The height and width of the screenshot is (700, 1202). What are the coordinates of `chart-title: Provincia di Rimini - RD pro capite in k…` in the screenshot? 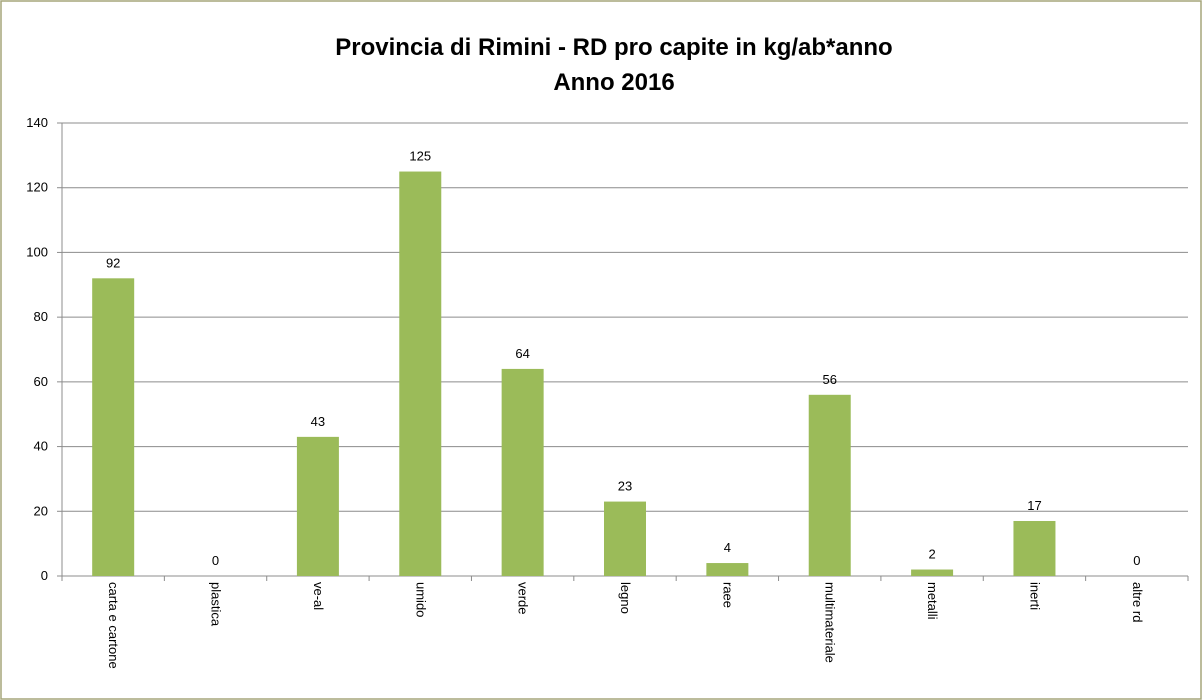 It's located at (613, 47).